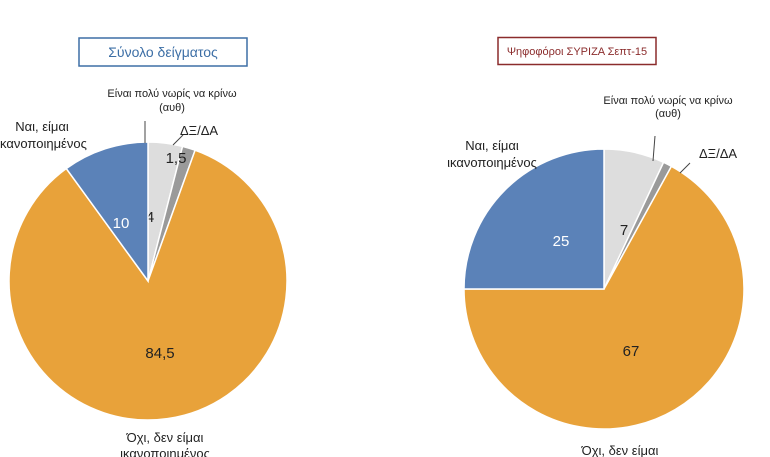 The width and height of the screenshot is (770, 457). I want to click on chart-1-label-3-line-2: ικανοποιημένος, so click(165, 451).